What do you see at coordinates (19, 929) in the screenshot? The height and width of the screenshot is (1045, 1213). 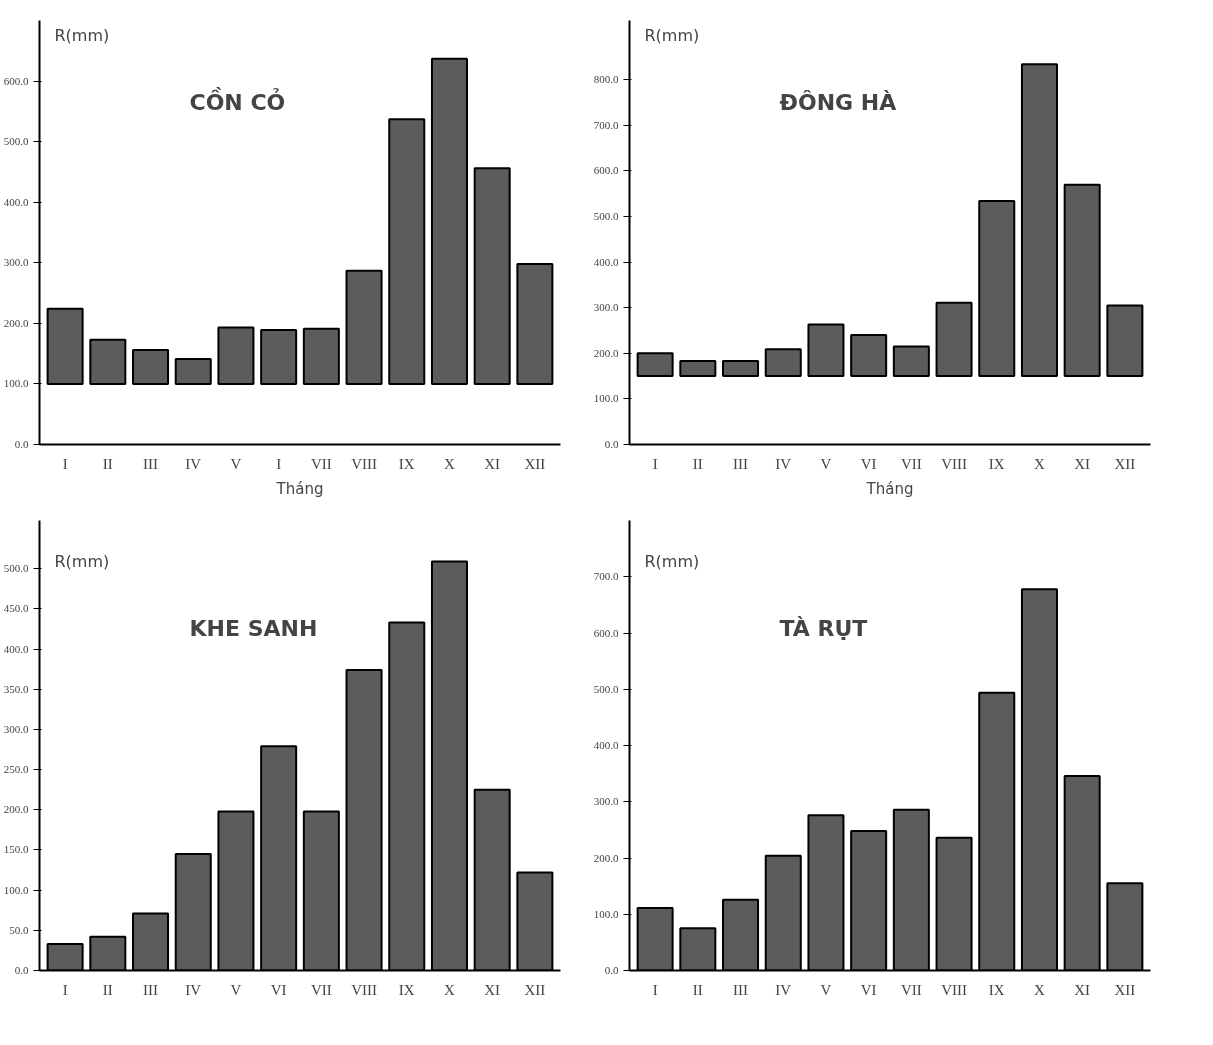 I see `y-tick-label: 50.0` at bounding box center [19, 929].